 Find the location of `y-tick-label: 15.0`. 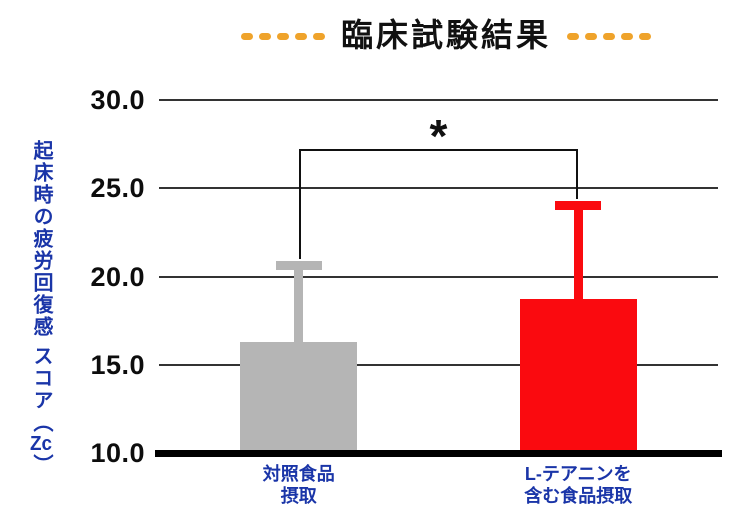

y-tick-label: 15.0 is located at coordinates (117, 364).